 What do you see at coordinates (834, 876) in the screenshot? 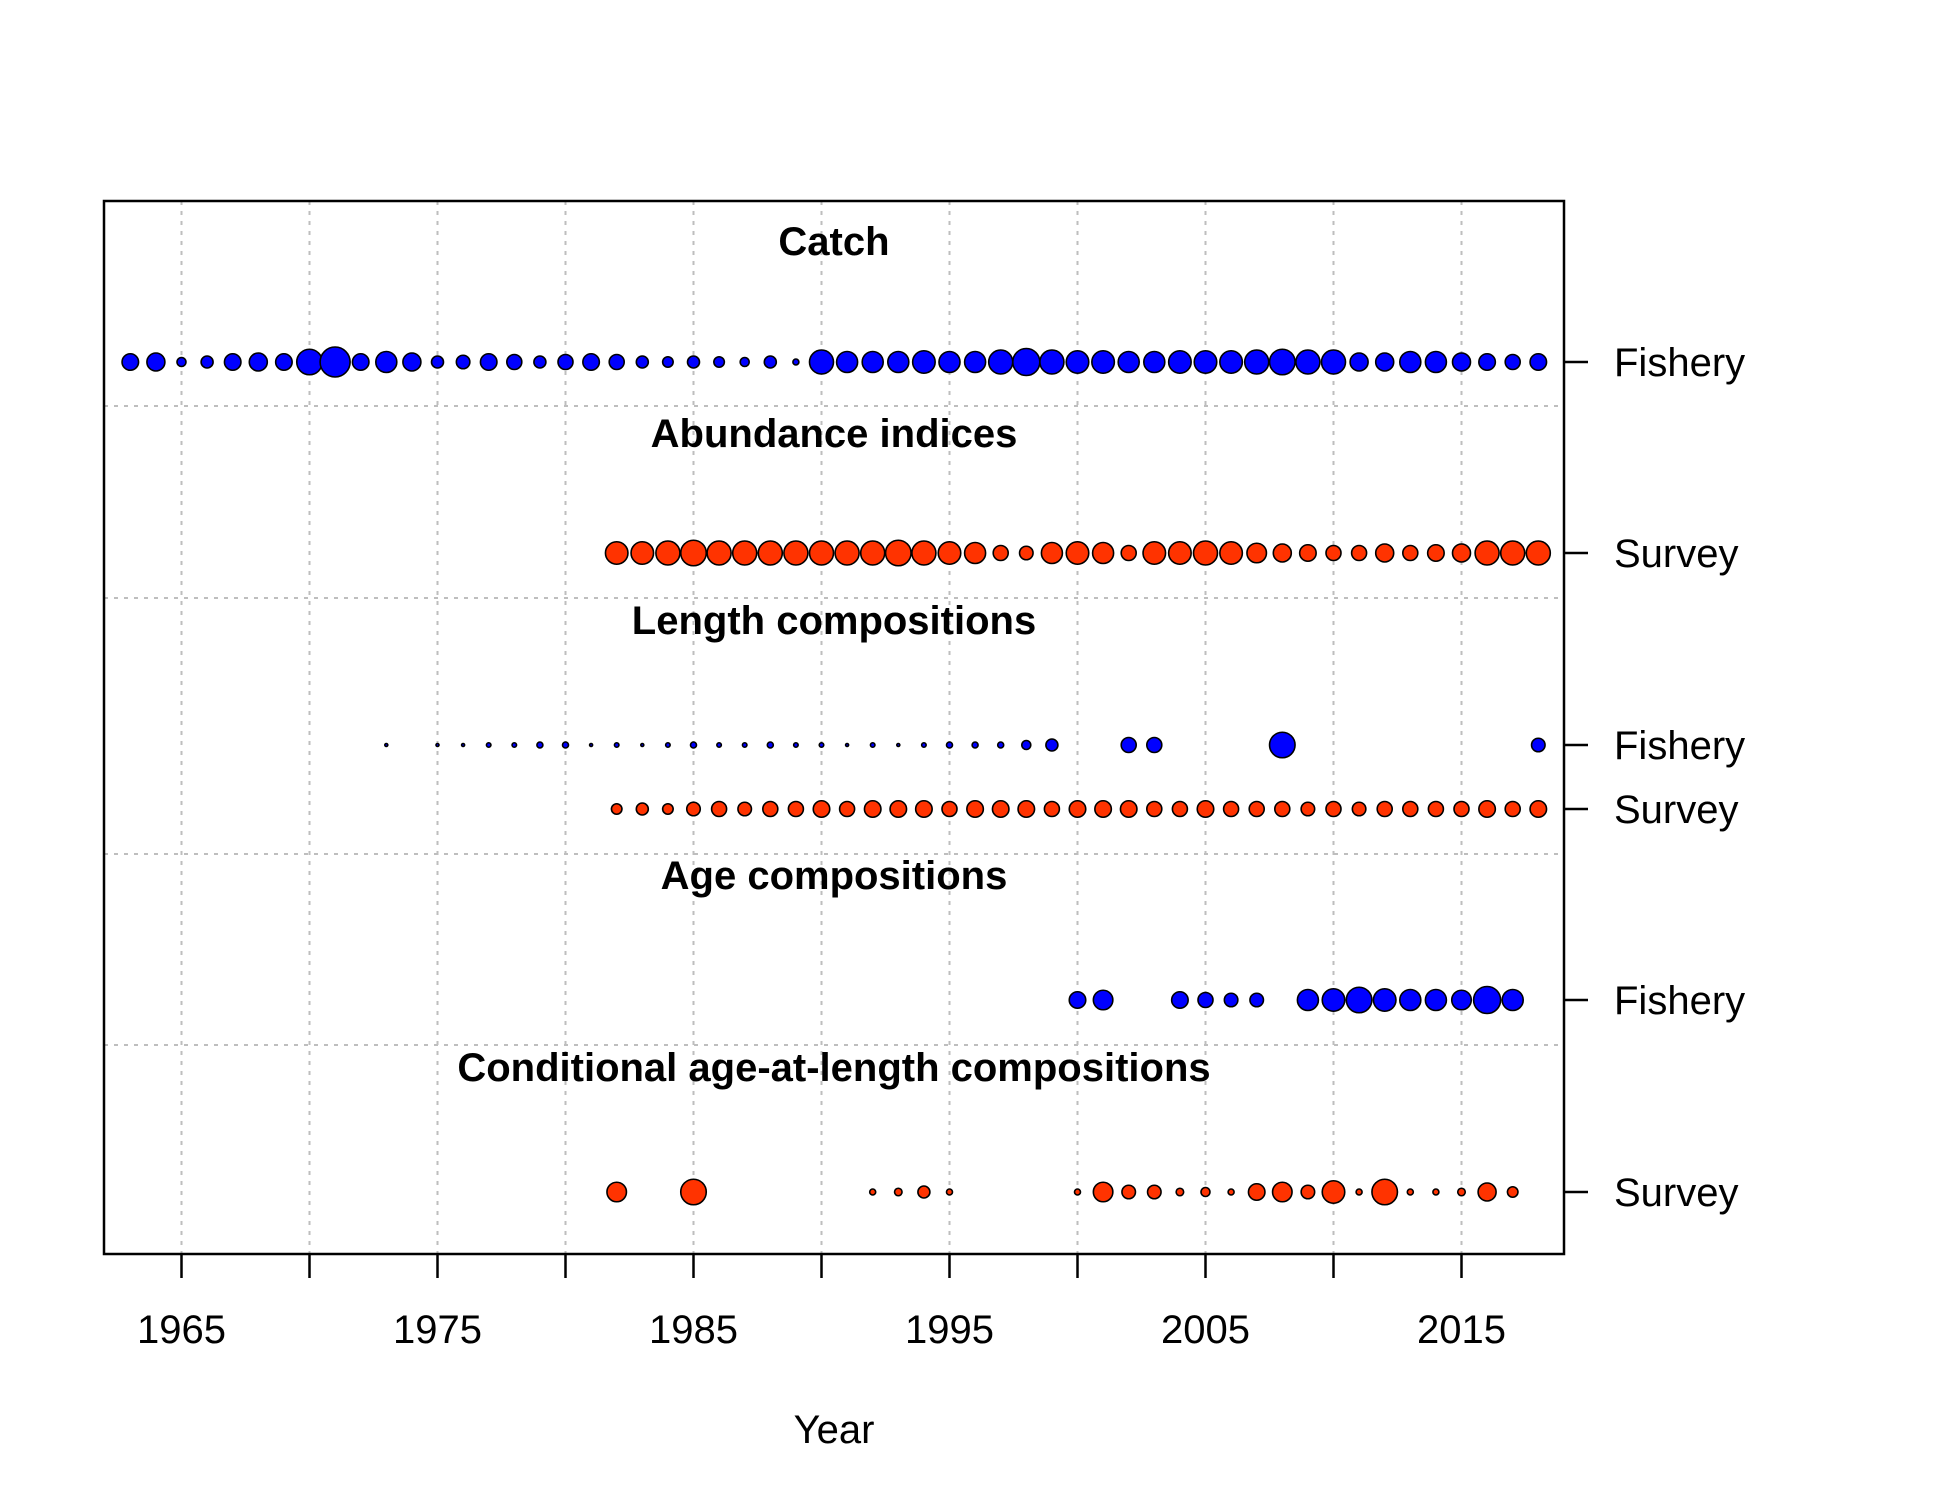
I see `section-title: Age compositions` at bounding box center [834, 876].